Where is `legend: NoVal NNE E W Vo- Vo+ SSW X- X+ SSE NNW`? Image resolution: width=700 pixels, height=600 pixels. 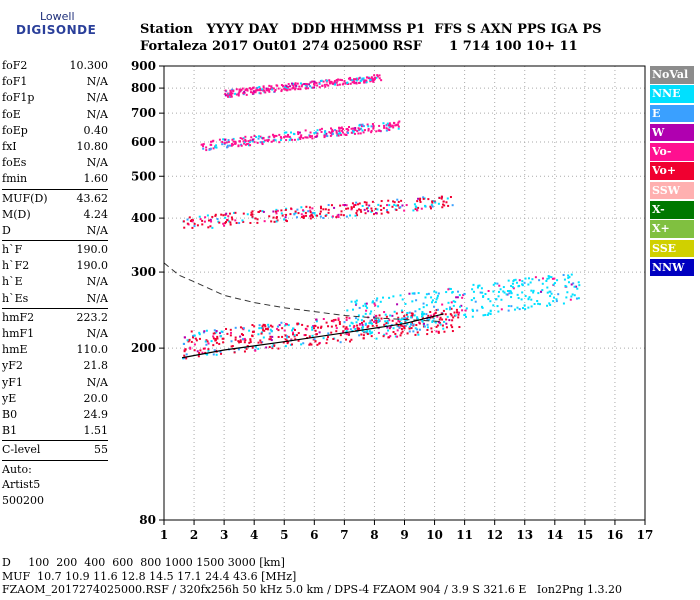 legend: NoVal NNE E W Vo- Vo+ SSW X- X+ SSE NNW is located at coordinates (672, 172).